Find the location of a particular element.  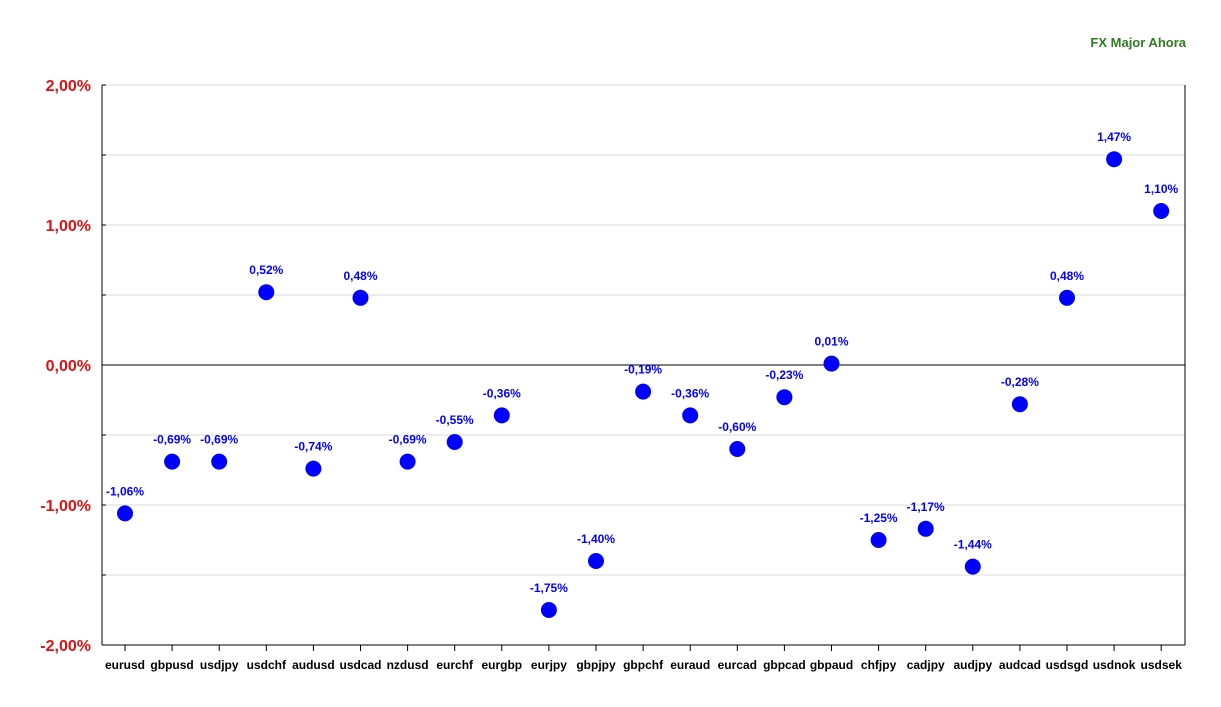

y-tick-label: -2,00% is located at coordinates (65, 646).